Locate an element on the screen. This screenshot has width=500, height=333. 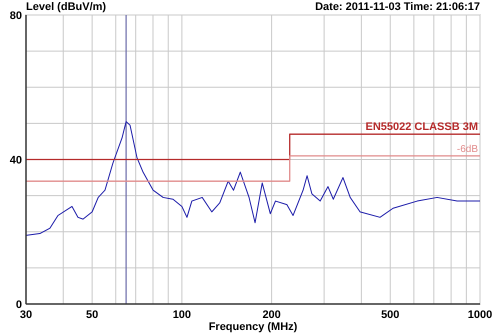
y-axis-title: Level (dBuV/m) is located at coordinates (66, 7).